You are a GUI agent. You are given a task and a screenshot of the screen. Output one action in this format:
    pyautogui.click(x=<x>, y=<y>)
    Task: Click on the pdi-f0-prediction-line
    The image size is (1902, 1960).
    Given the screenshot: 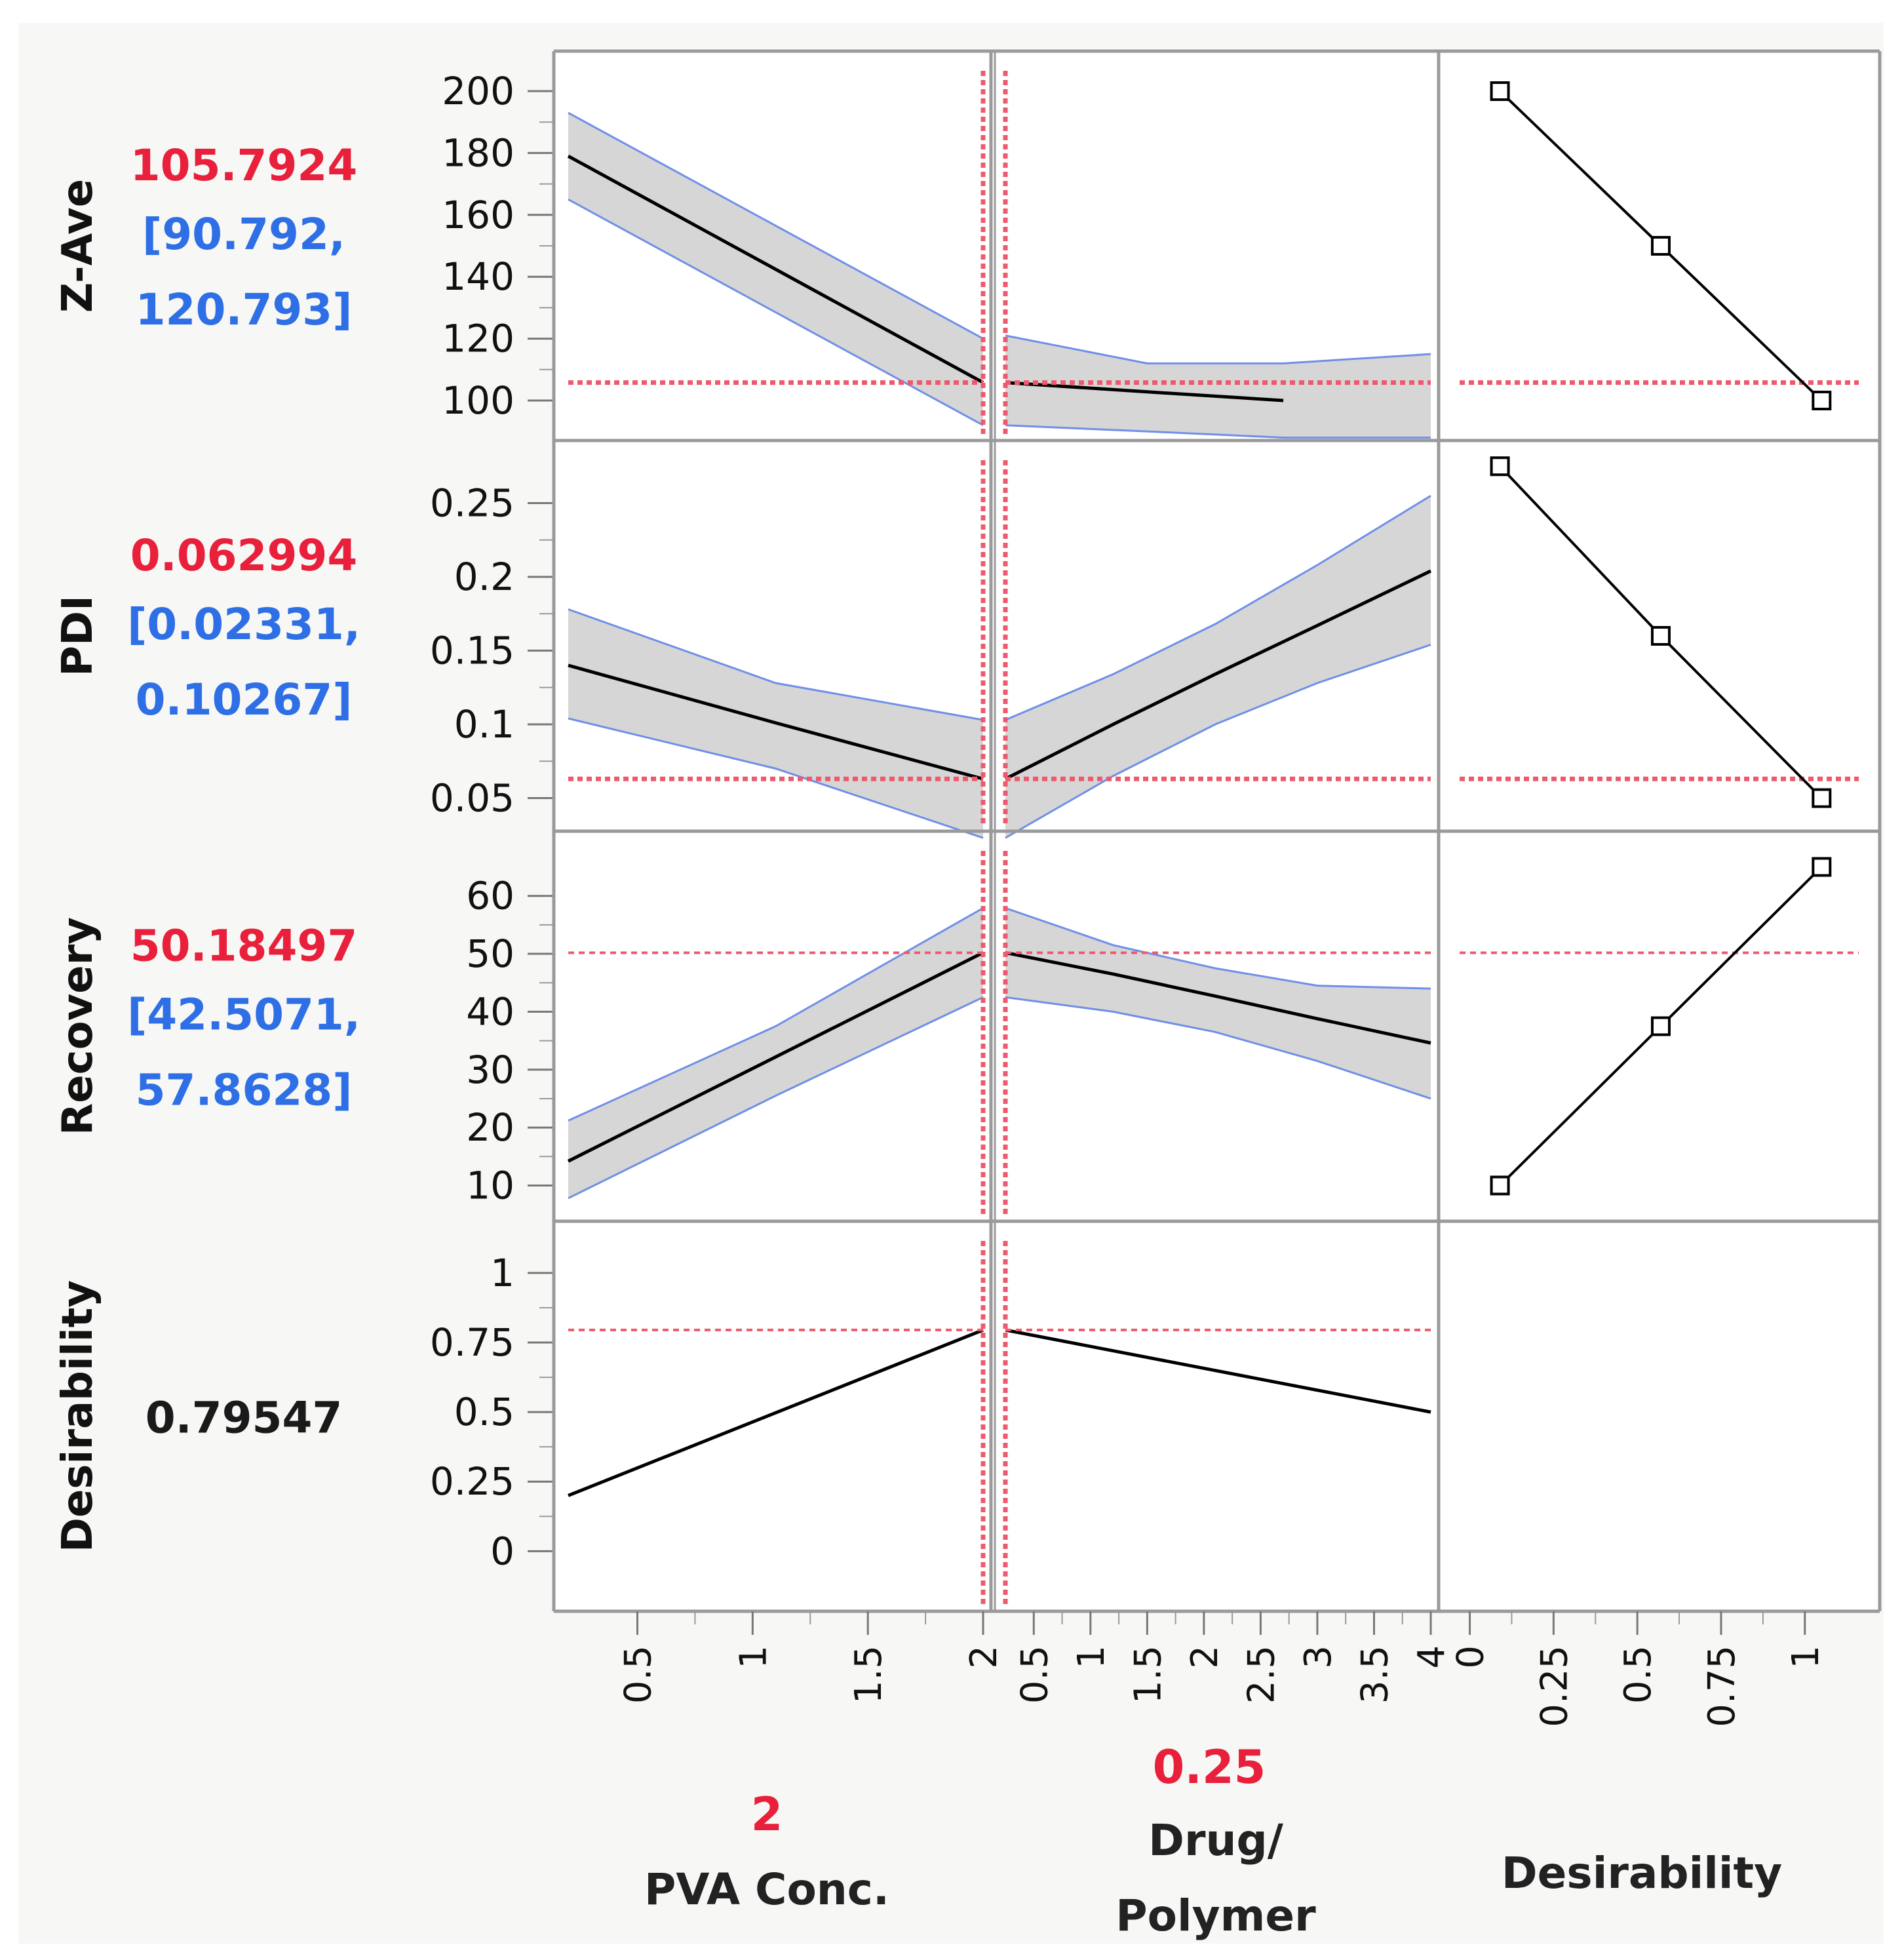 What is the action you would take?
    pyautogui.click(x=776, y=722)
    